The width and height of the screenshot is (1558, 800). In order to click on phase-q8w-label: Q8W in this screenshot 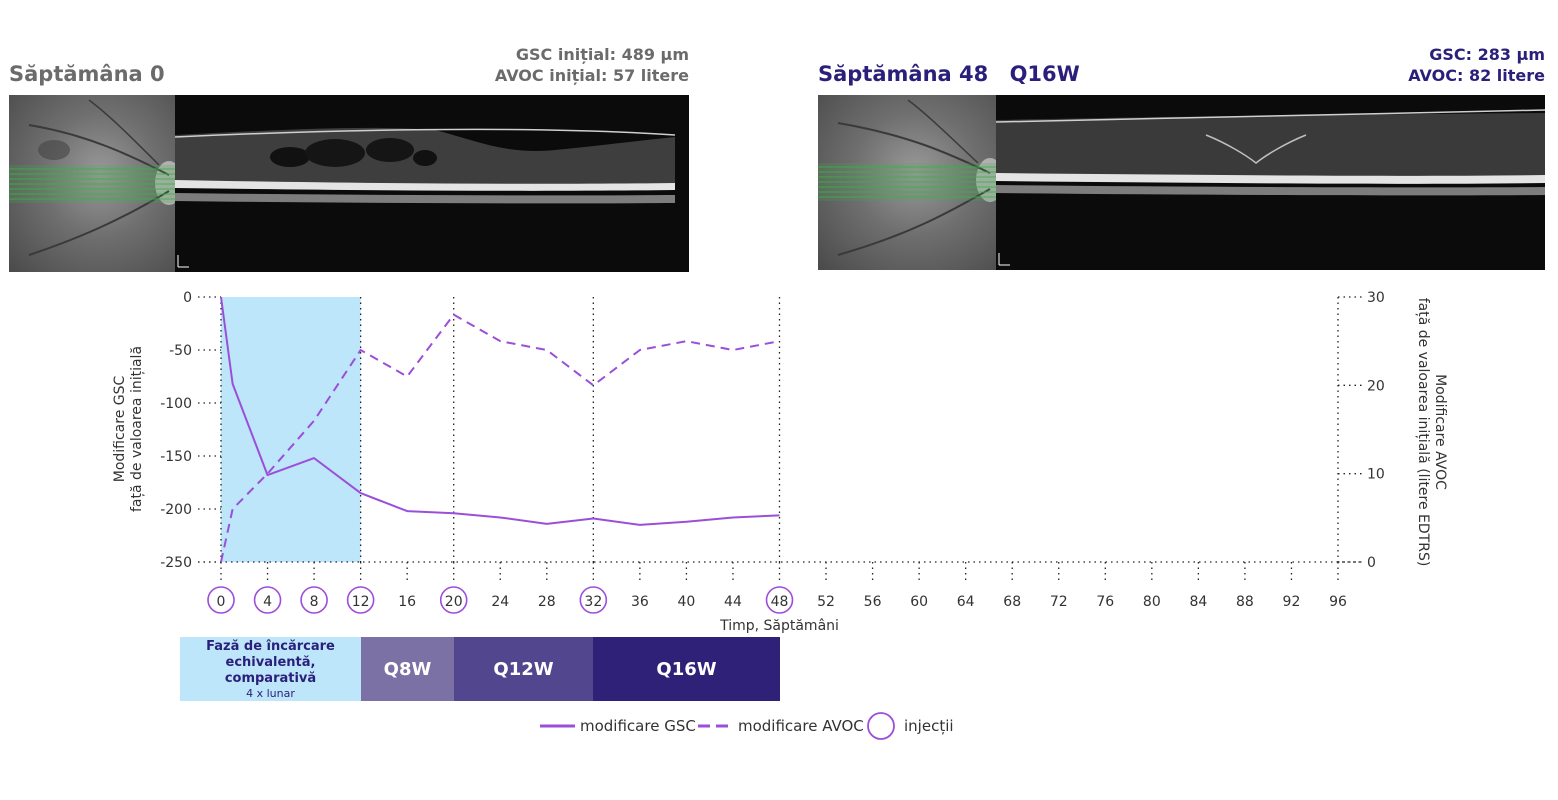, I will do `click(407, 669)`.